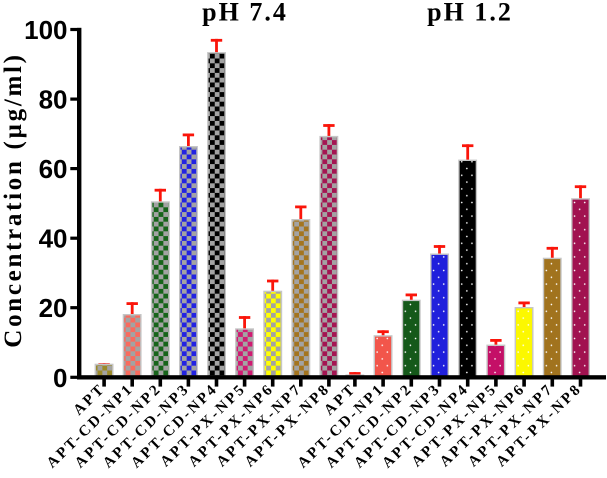 Image resolution: width=607 pixels, height=478 pixels. I want to click on svg-text: 60, so click(53, 169).